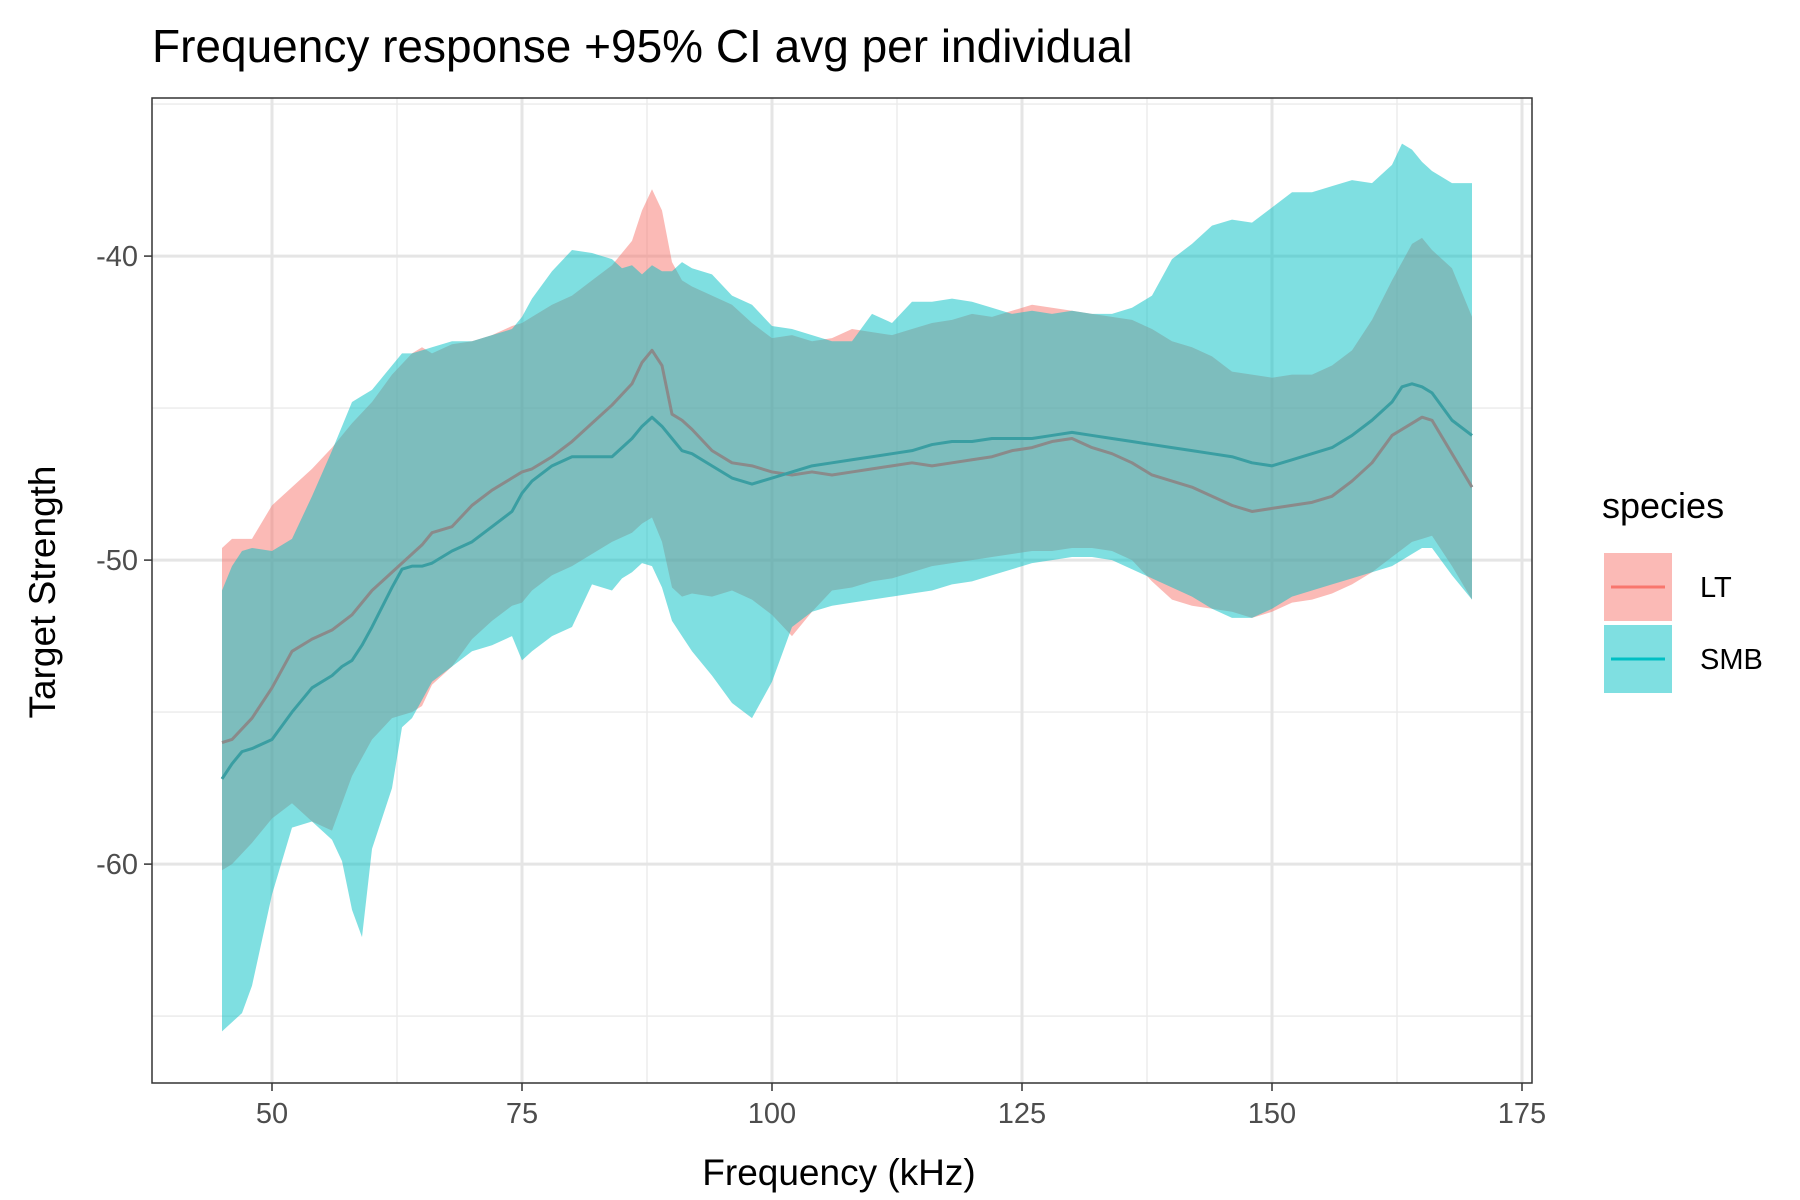 The width and height of the screenshot is (1800, 1200). Describe the element at coordinates (838, 1172) in the screenshot. I see `x-axis-title: Frequency (kHz)` at that location.